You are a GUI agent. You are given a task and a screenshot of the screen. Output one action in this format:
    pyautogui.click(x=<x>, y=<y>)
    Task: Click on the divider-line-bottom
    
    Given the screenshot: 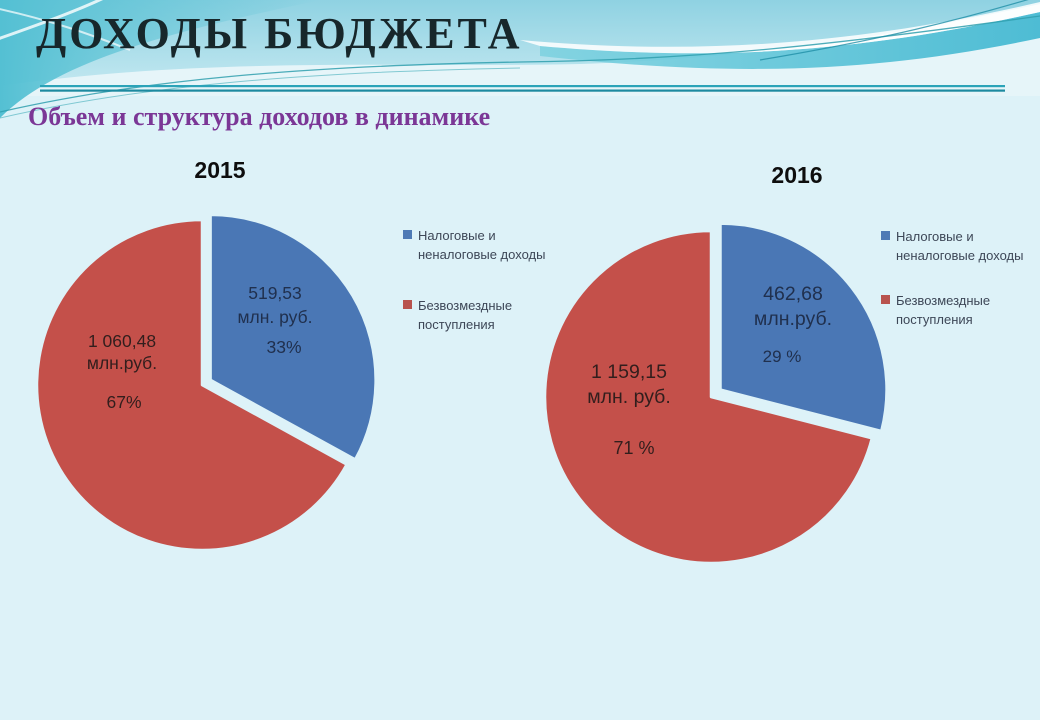 What is the action you would take?
    pyautogui.click(x=522, y=90)
    